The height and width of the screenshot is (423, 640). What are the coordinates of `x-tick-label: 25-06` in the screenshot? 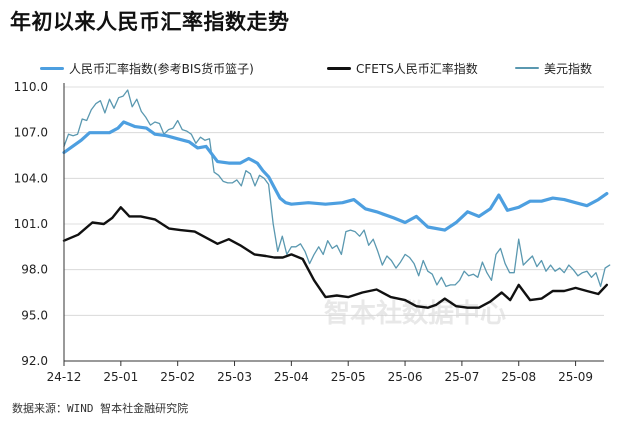 It's located at (405, 377).